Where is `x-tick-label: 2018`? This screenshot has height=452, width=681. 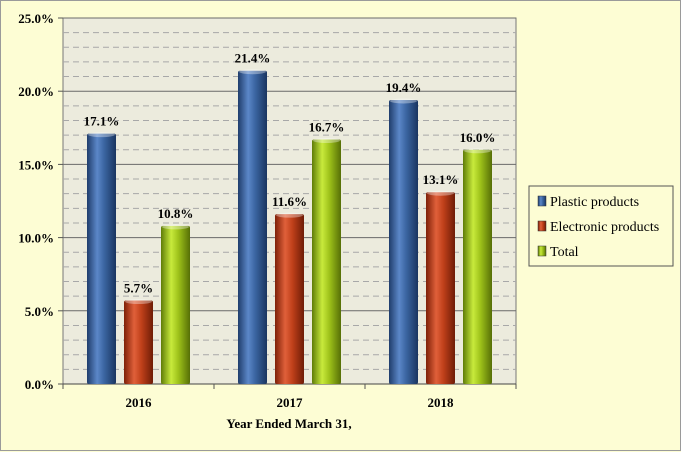
x-tick-label: 2018 is located at coordinates (441, 402).